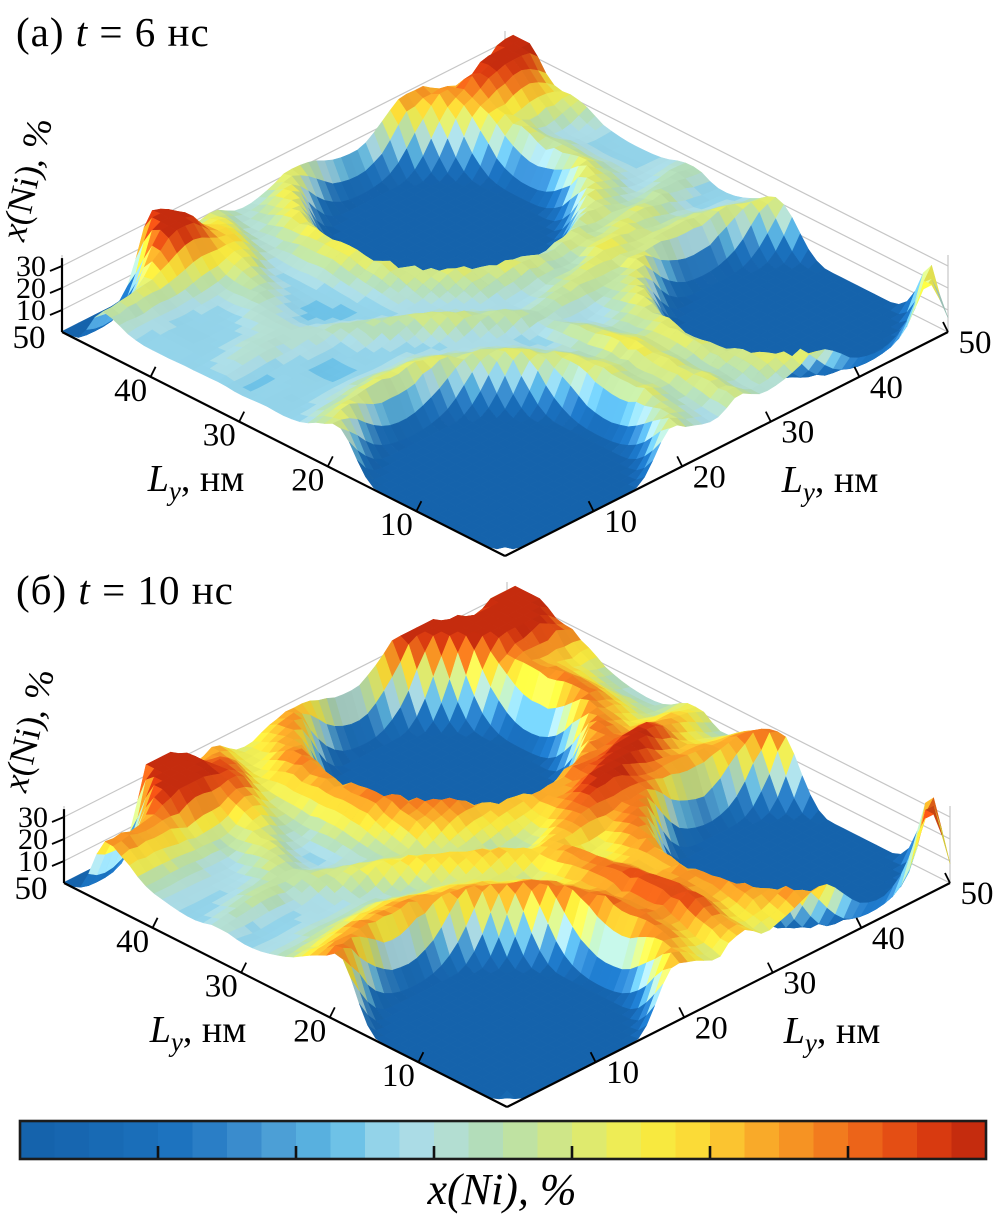  Describe the element at coordinates (130, 391) in the screenshot. I see `x-tick-label-a: 40` at that location.